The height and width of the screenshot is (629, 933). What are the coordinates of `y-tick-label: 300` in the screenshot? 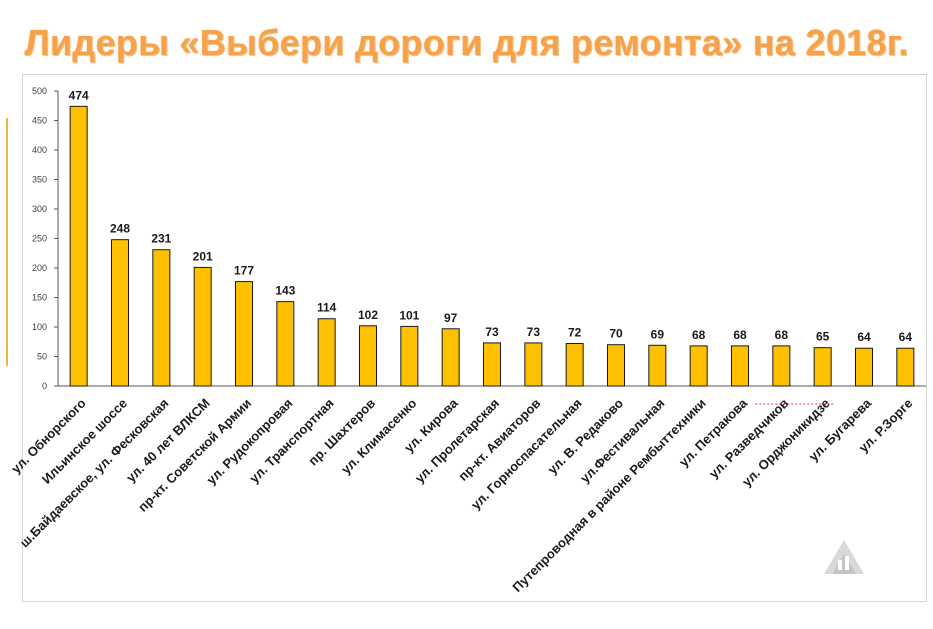 It's located at (39, 209).